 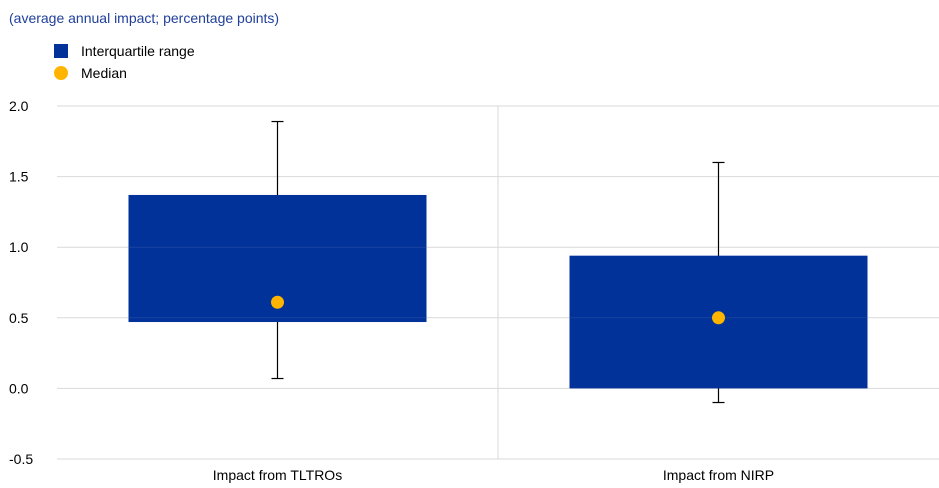 I want to click on legend-item-interquartile-range: Interquartile range, so click(x=124, y=51).